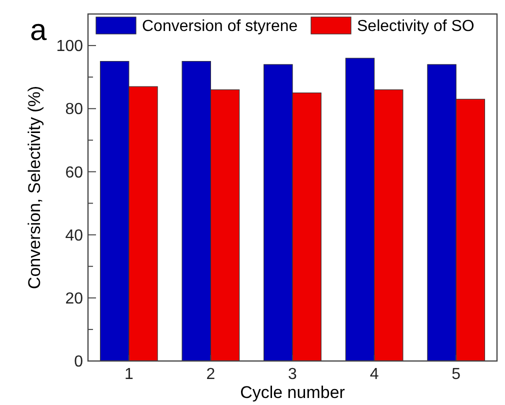 This screenshot has width=505, height=405. I want to click on x-tick-label: 2, so click(211, 374).